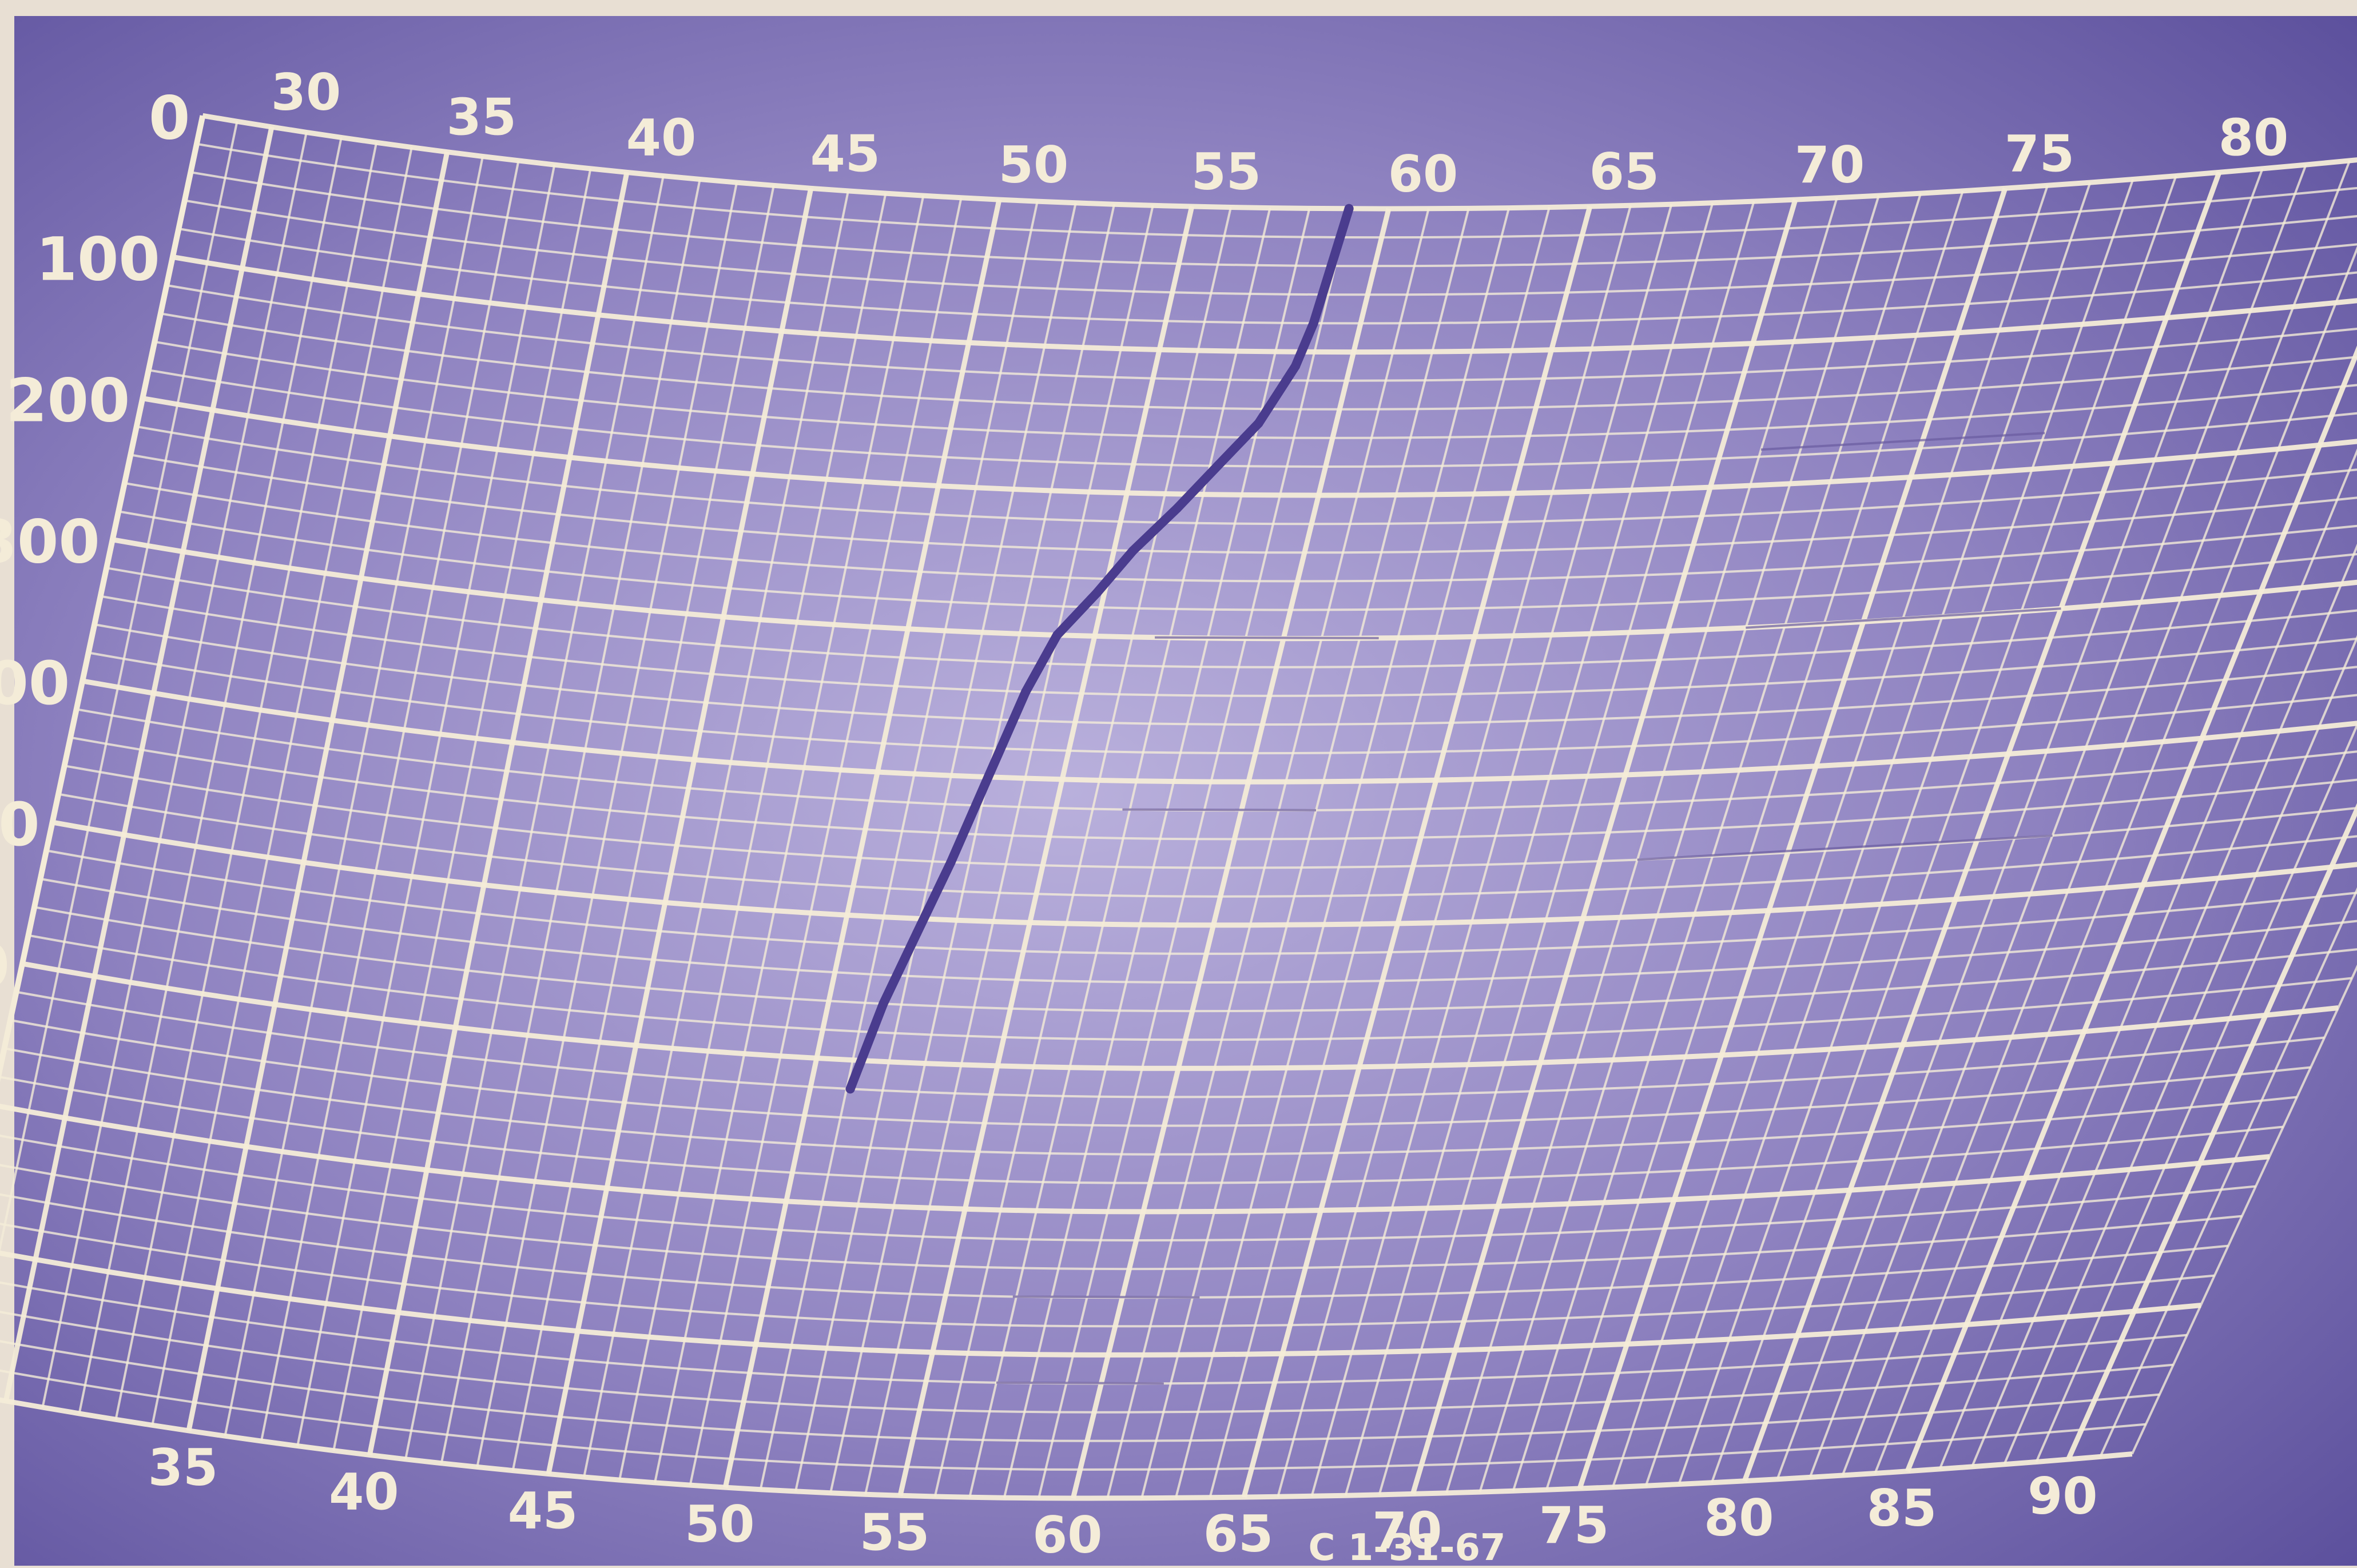  I want to click on bottom-x-tick-label: 85, so click(1902, 1509).